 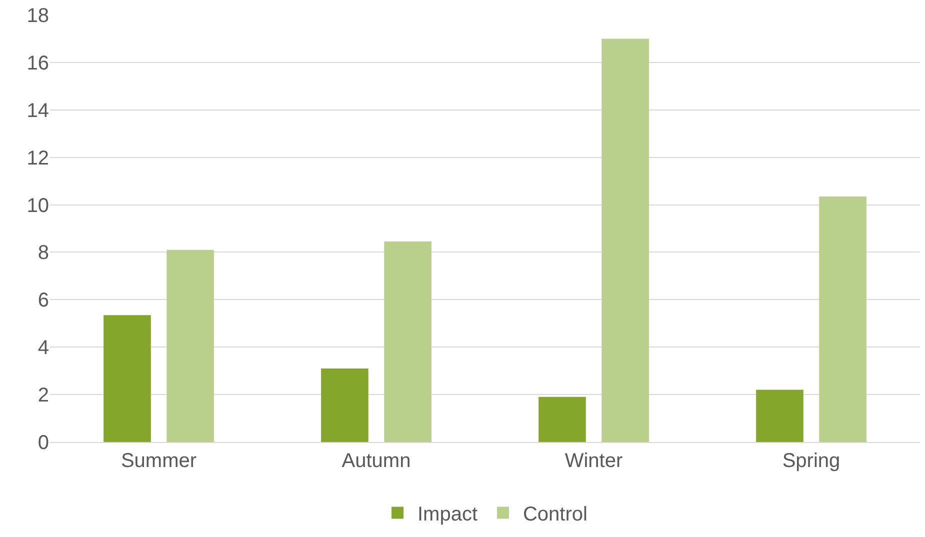 What do you see at coordinates (43, 301) in the screenshot?
I see `y-tick-label: 6` at bounding box center [43, 301].